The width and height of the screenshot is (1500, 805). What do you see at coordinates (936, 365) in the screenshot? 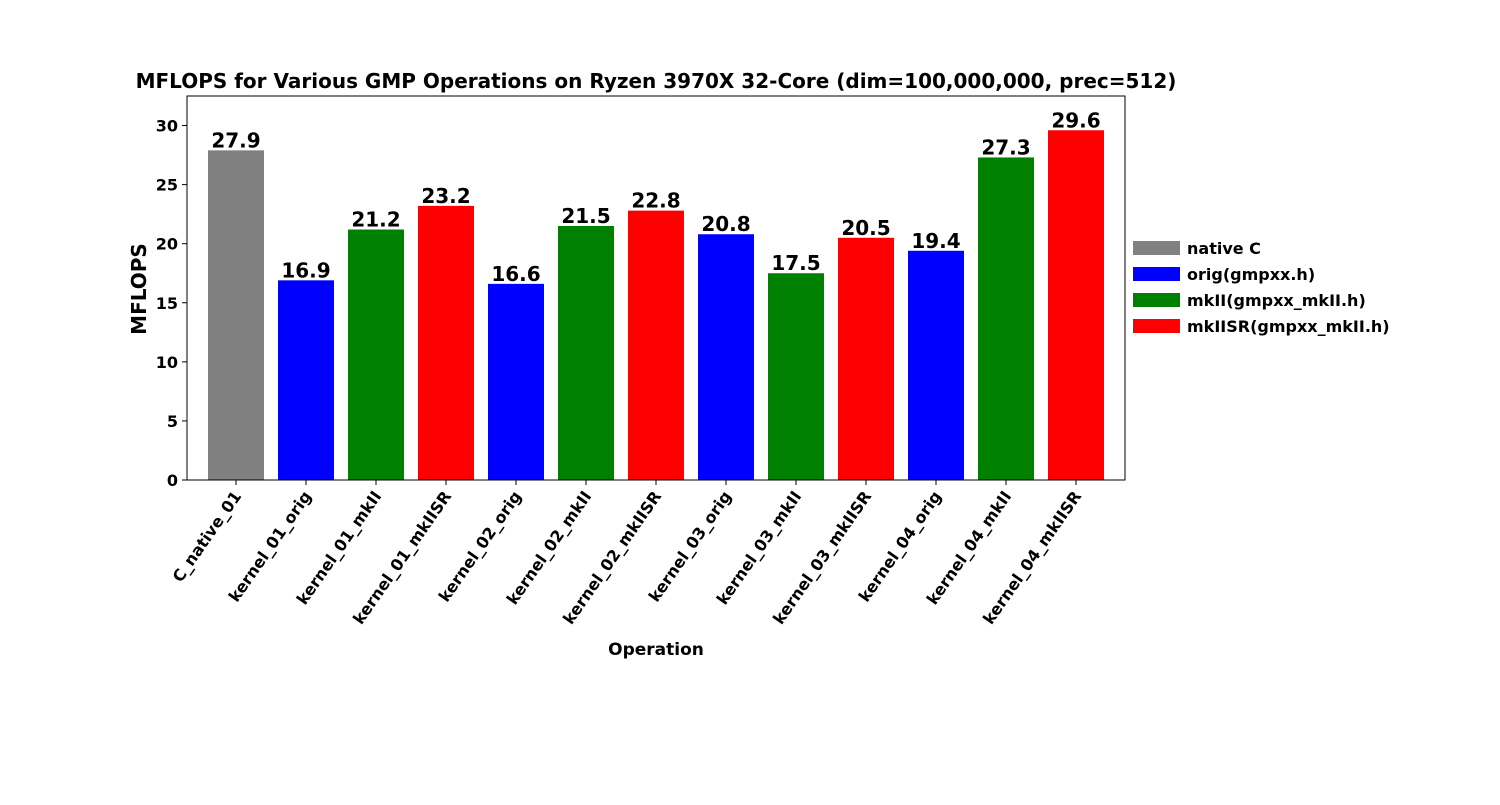
I see `bar-kernel_04_orig` at bounding box center [936, 365].